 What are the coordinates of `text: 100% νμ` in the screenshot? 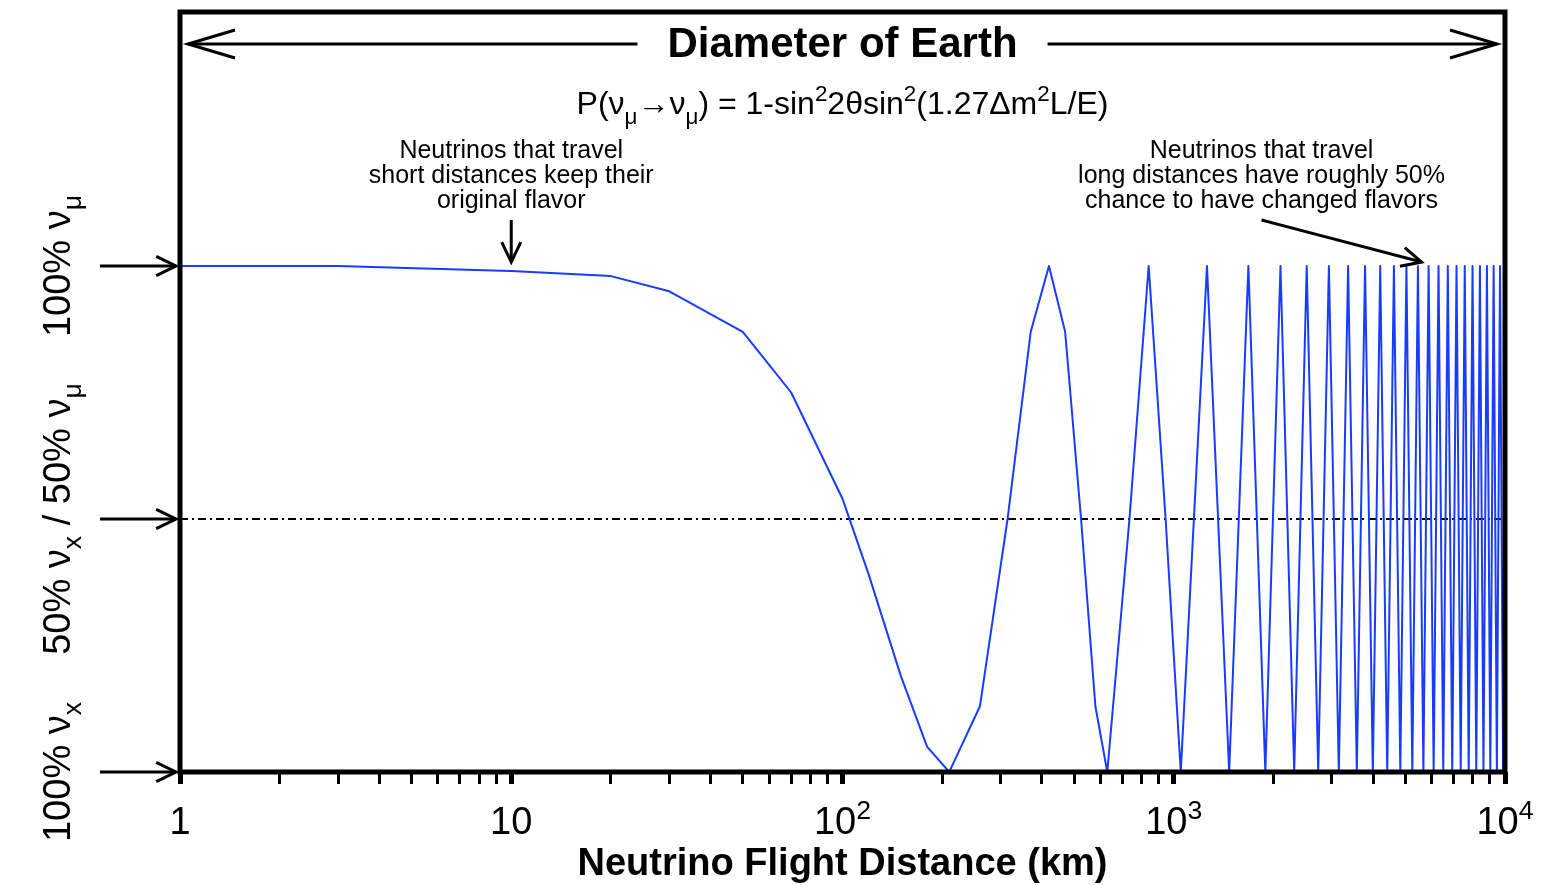 It's located at (62, 266).